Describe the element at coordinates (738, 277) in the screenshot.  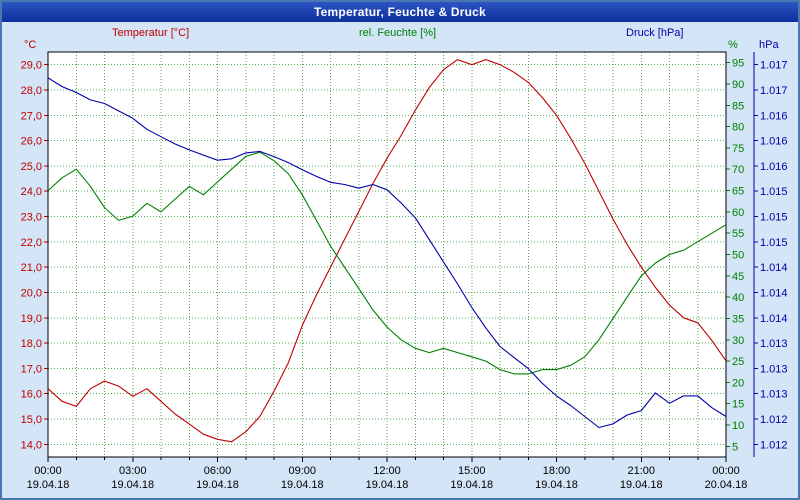
I see `svg-text: 45` at that location.